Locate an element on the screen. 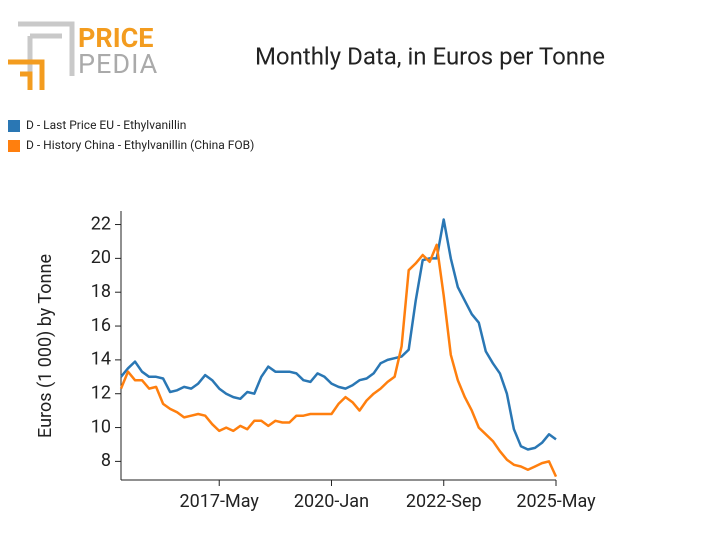  y-tick-label: 18 is located at coordinates (101, 291).